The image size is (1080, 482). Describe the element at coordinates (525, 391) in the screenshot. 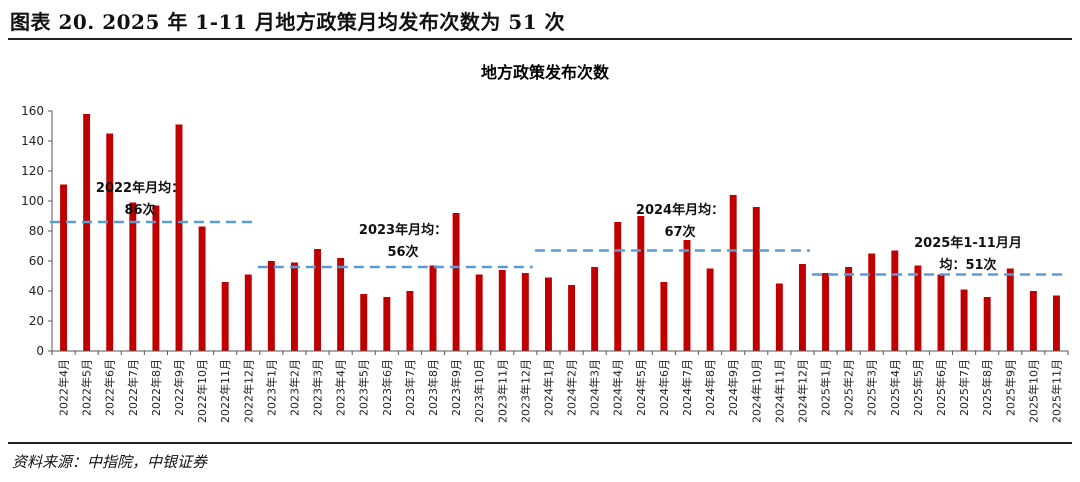

I see `x-tick-label: 2023年12月` at that location.